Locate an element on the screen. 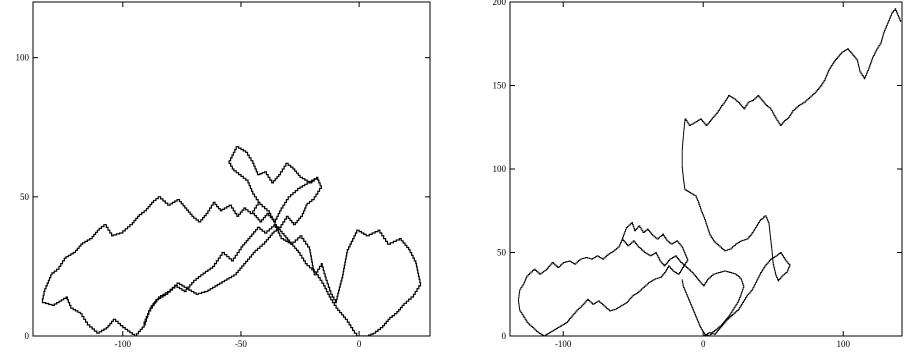 The width and height of the screenshot is (904, 352). x-tick-label: -50 is located at coordinates (241, 344).